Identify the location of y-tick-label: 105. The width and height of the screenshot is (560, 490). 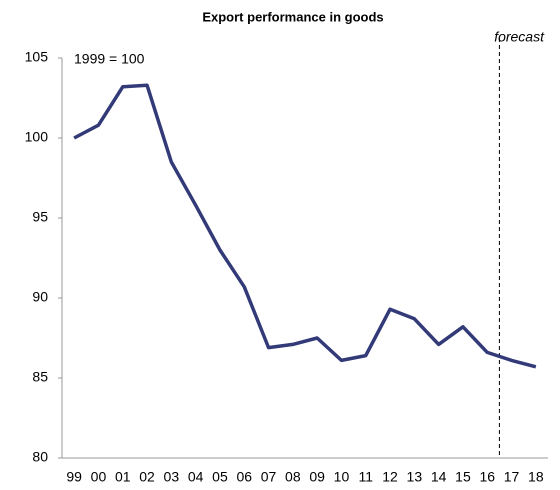
(37, 57).